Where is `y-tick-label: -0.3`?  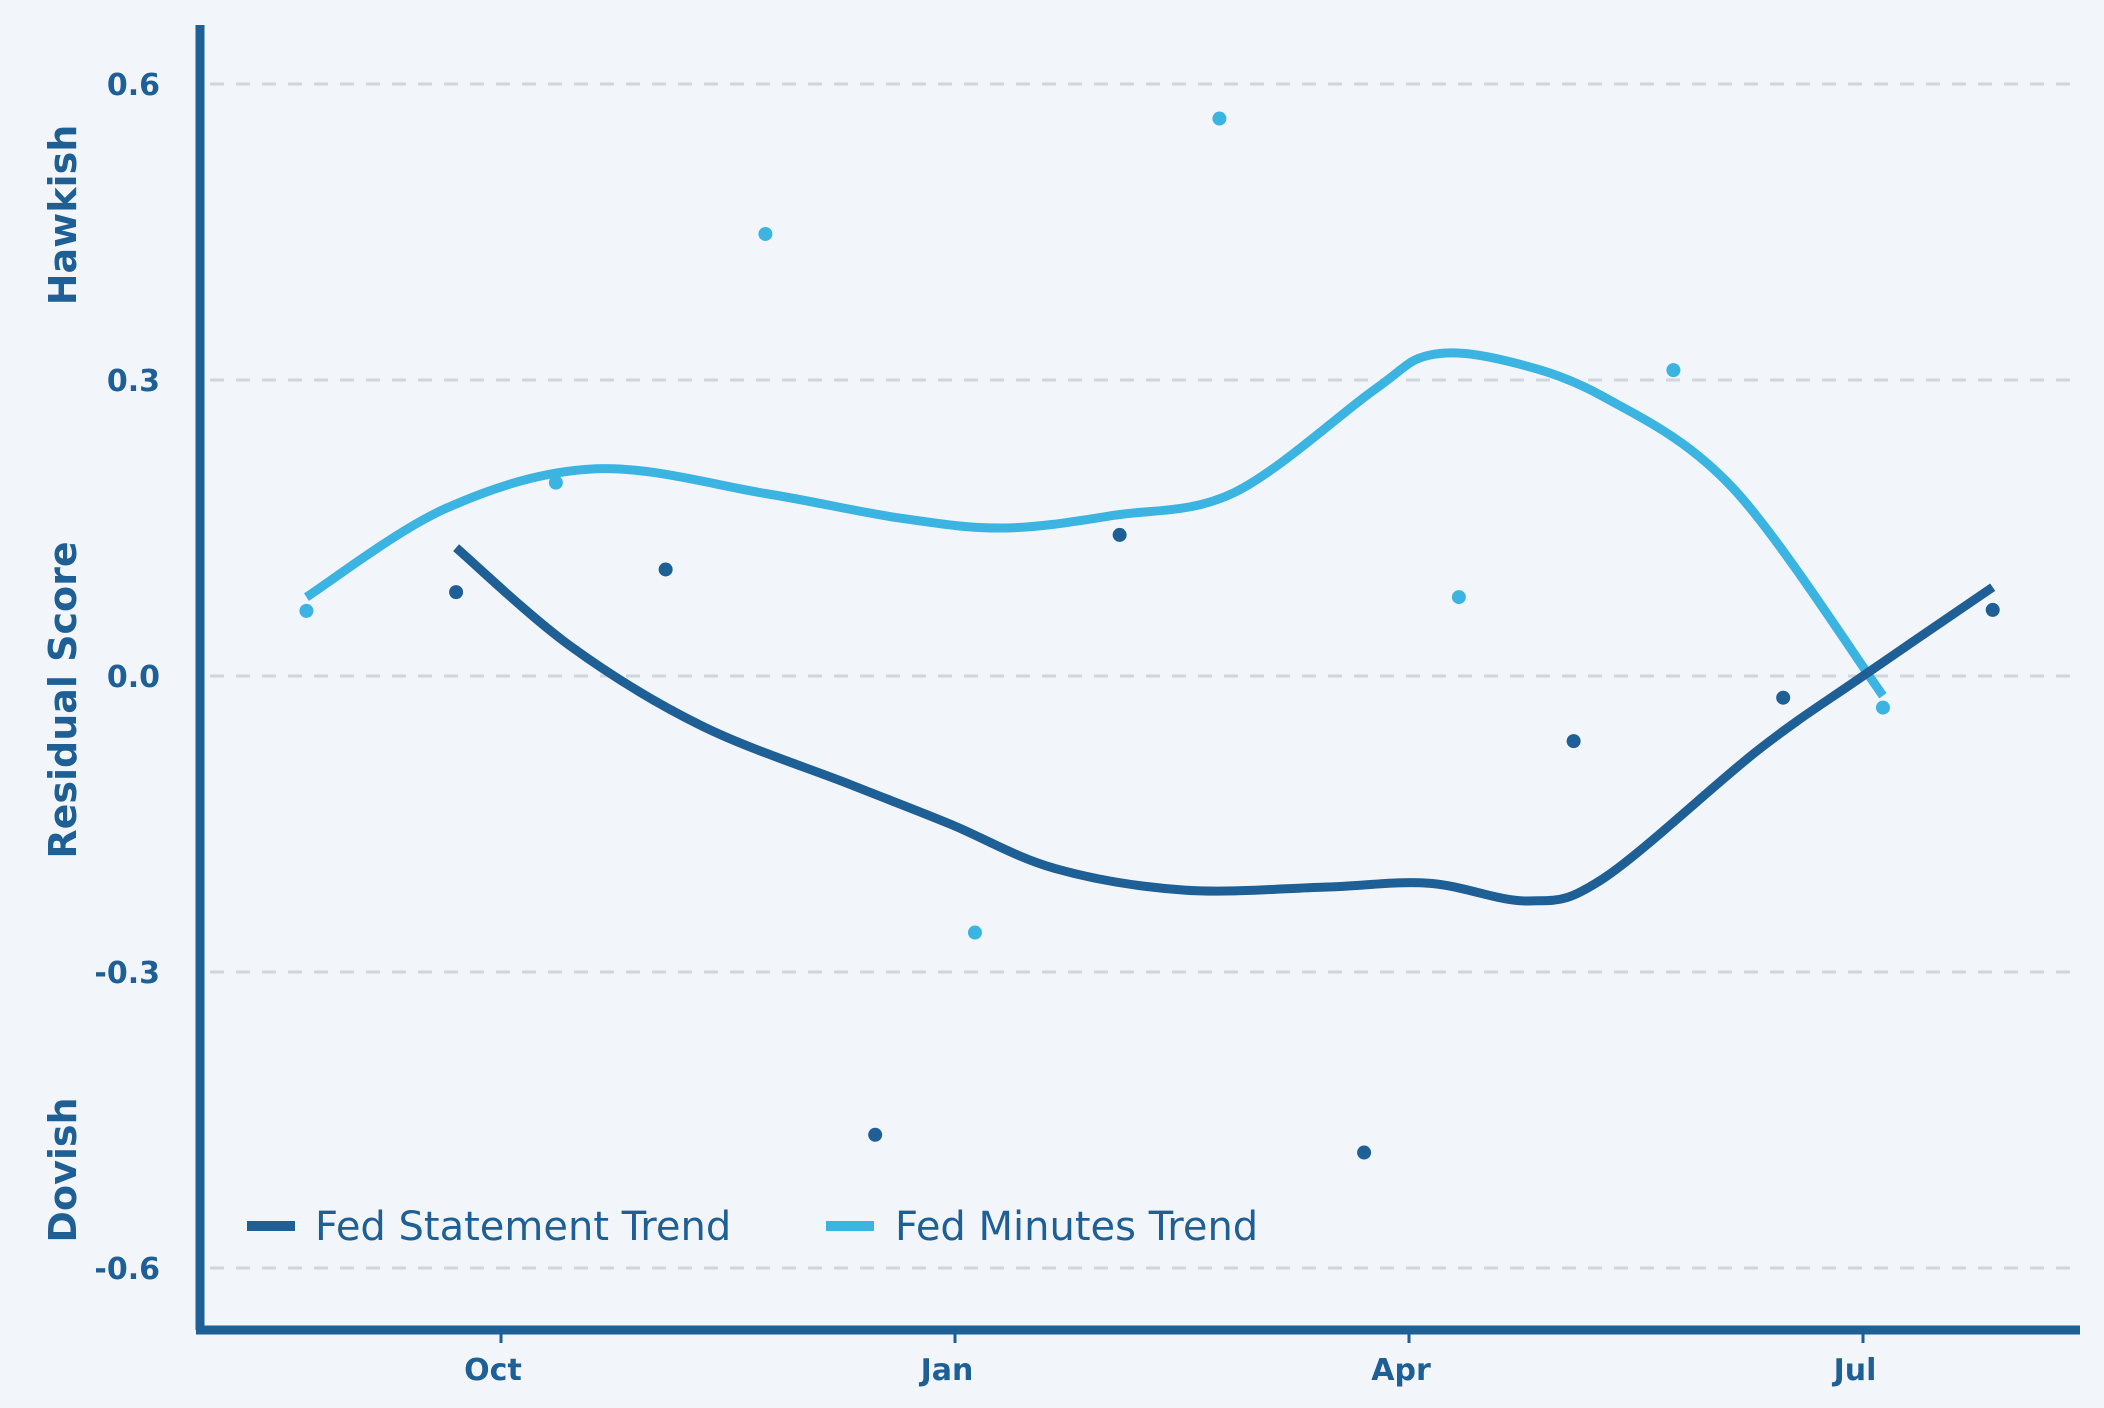
y-tick-label: -0.3 is located at coordinates (127, 973).